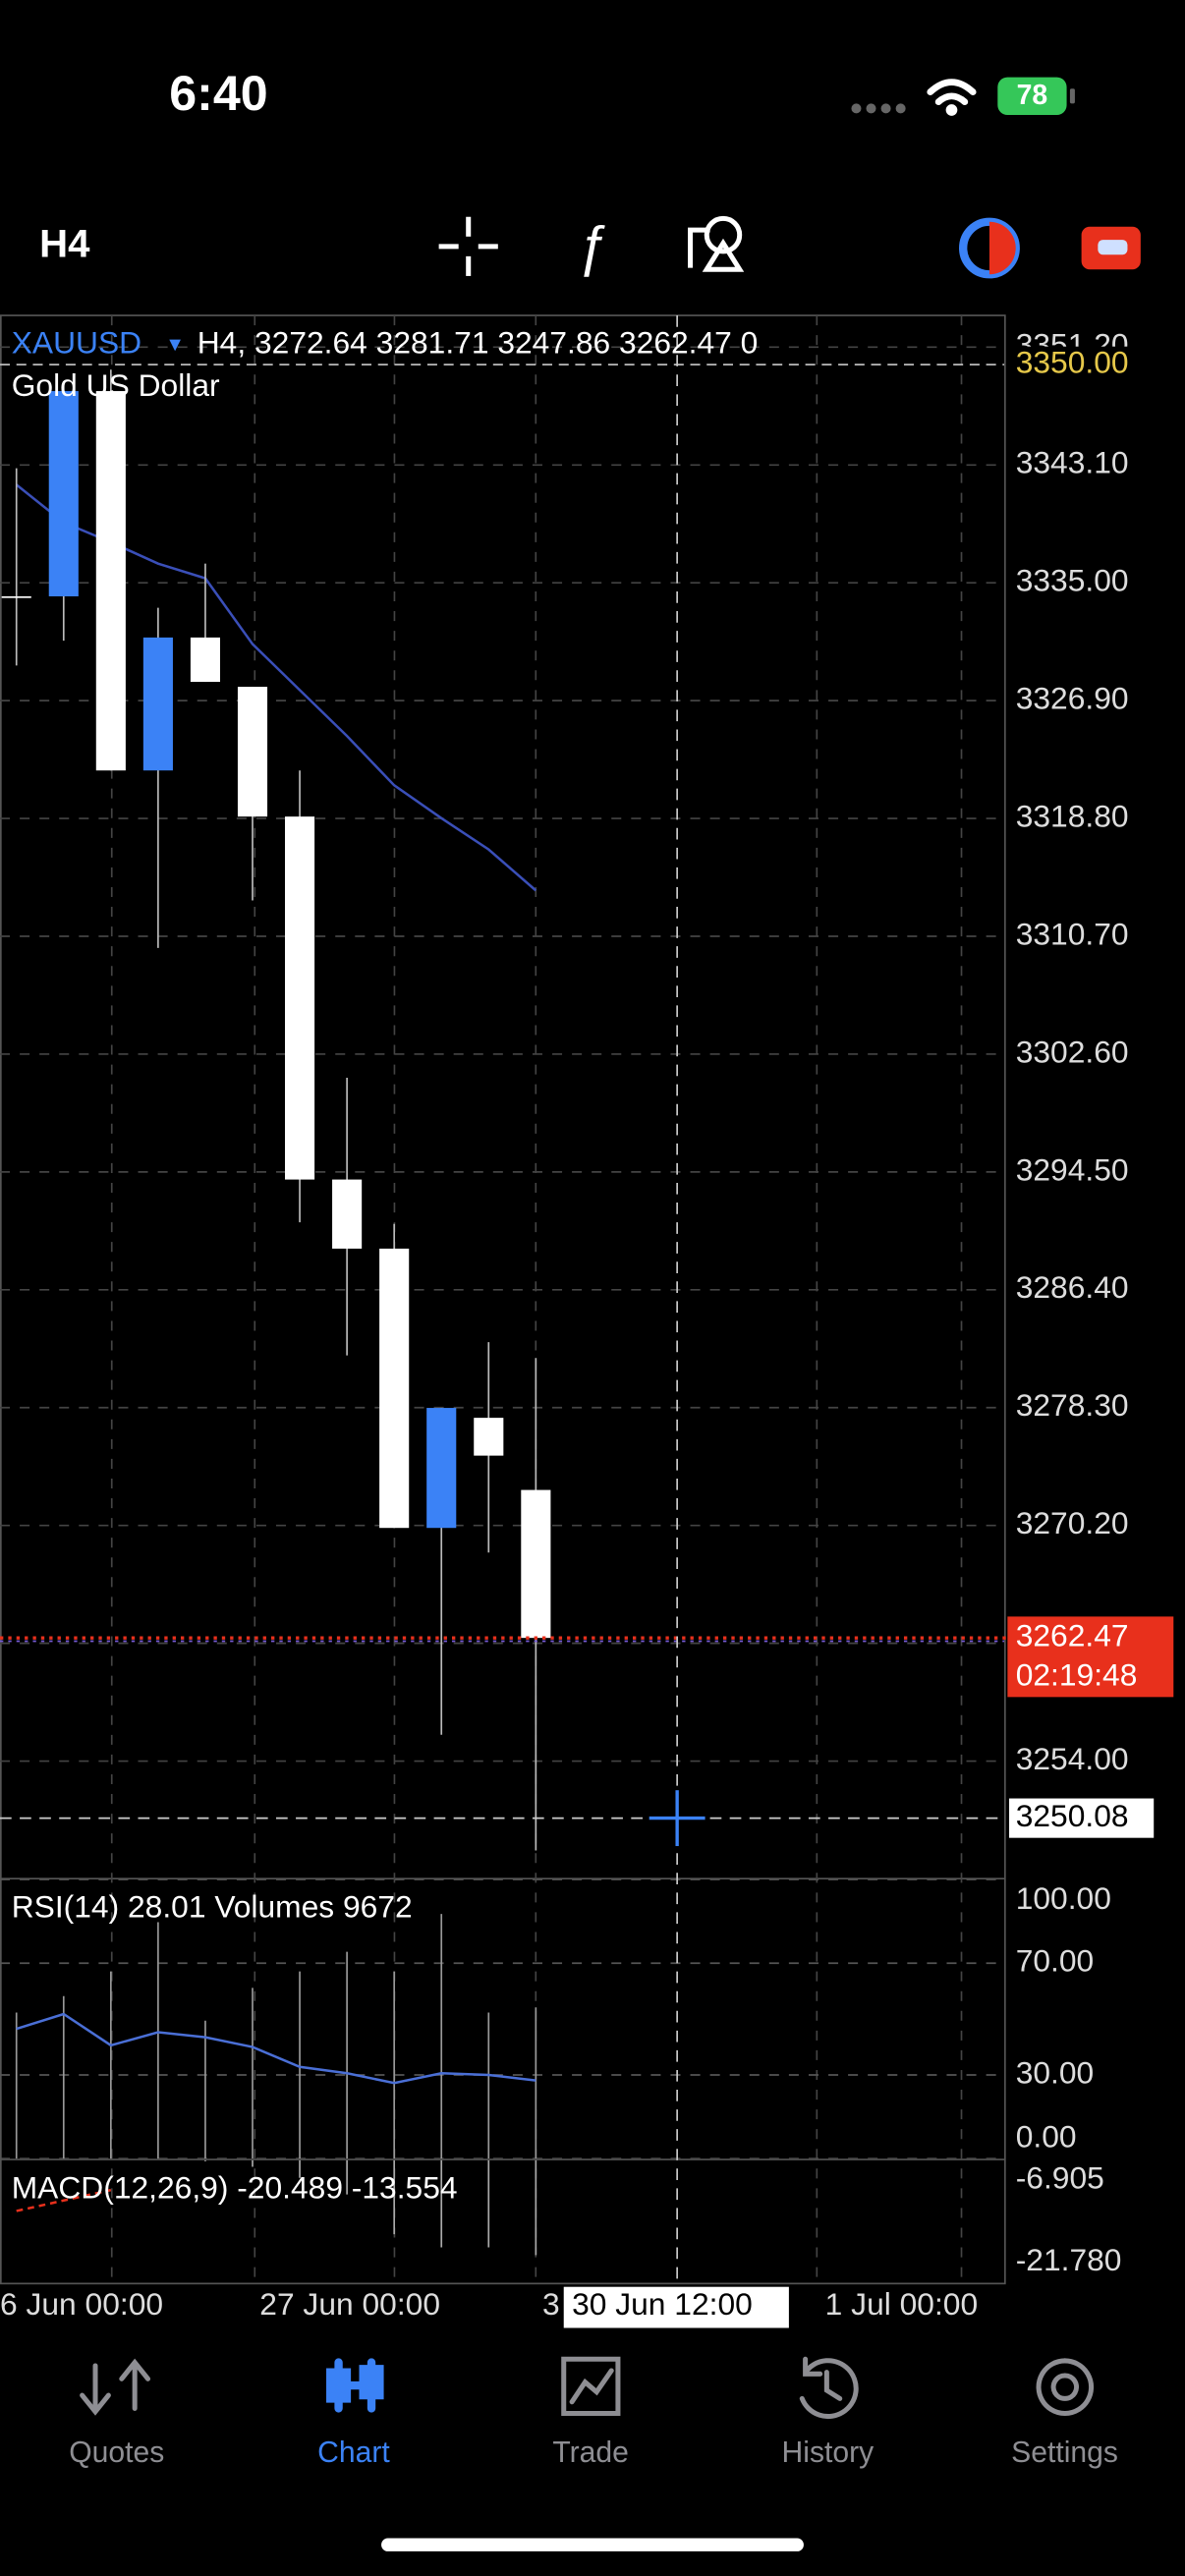  I want to click on tab-2: Trade, so click(591, 2412).